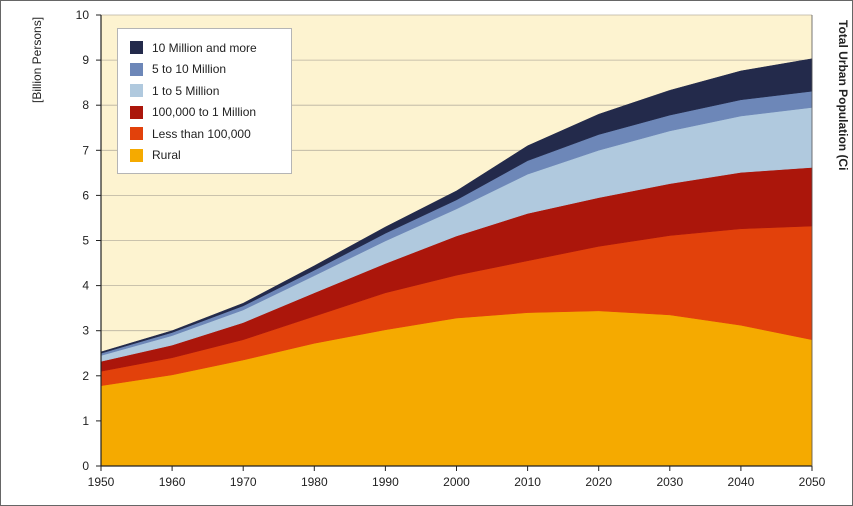 The image size is (853, 506). What do you see at coordinates (669, 482) in the screenshot?
I see `x-tick-label-2030: 2030` at bounding box center [669, 482].